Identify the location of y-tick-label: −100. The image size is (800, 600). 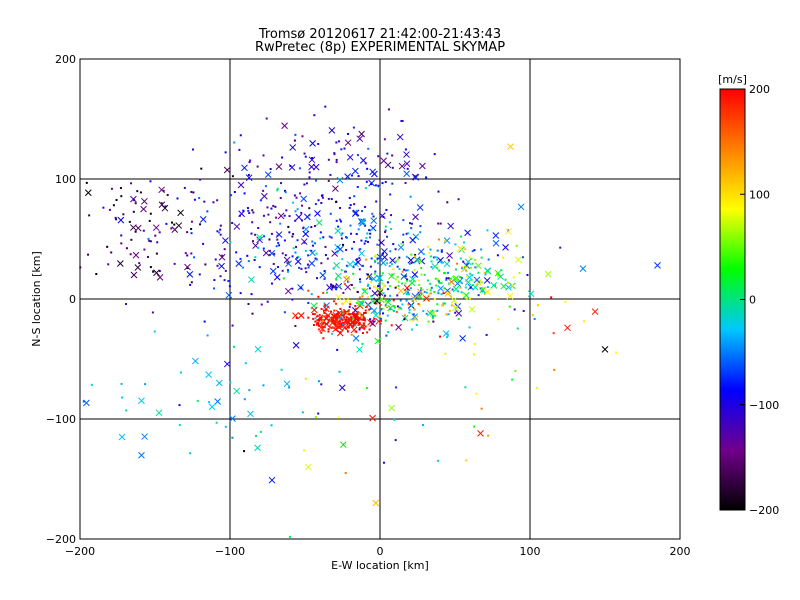
(61, 419).